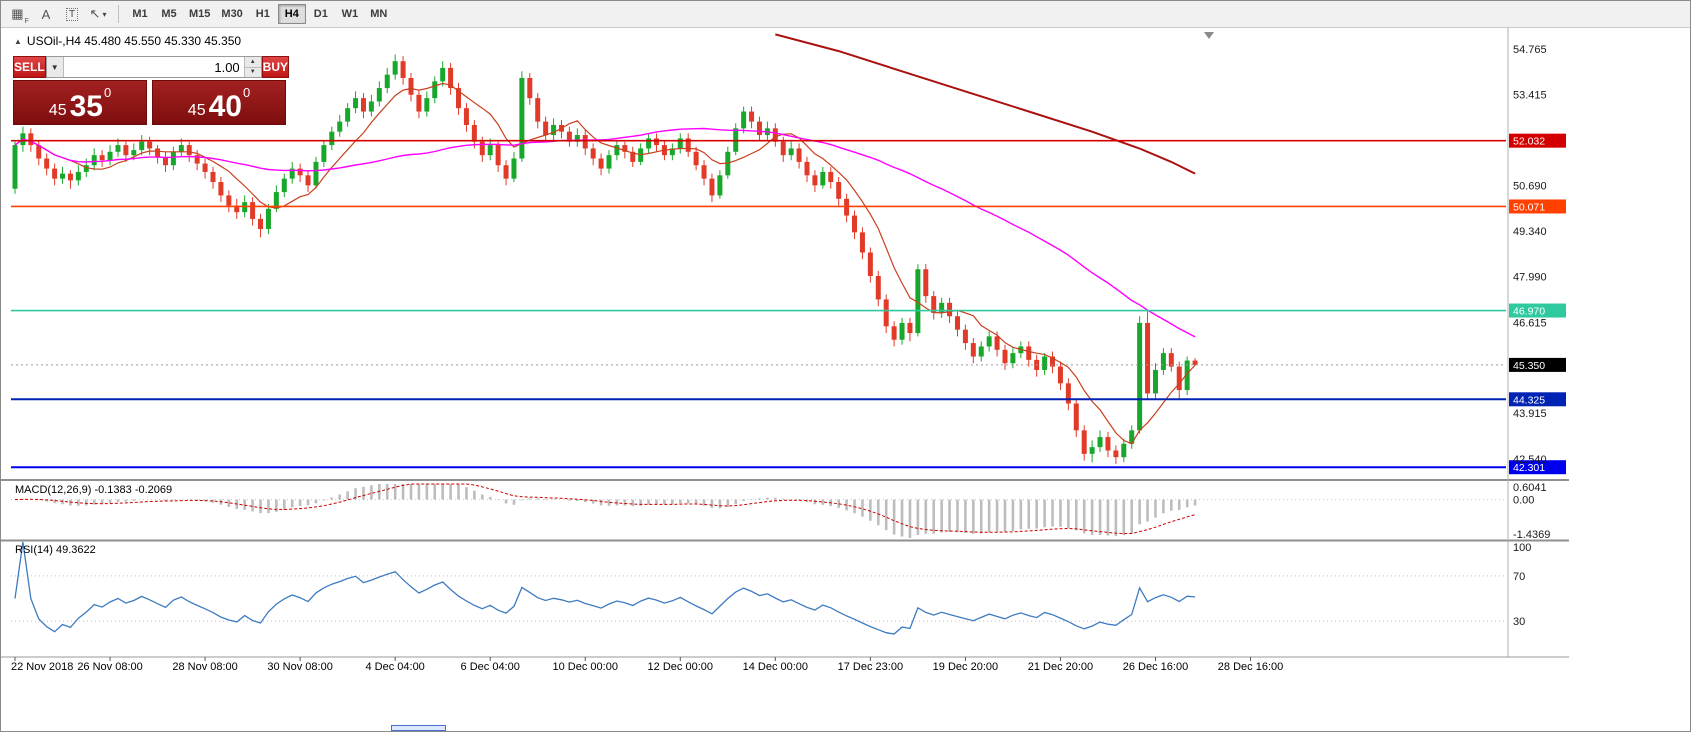 Image resolution: width=1691 pixels, height=733 pixels. Describe the element at coordinates (118, 14) in the screenshot. I see `toolbar-separator` at that location.